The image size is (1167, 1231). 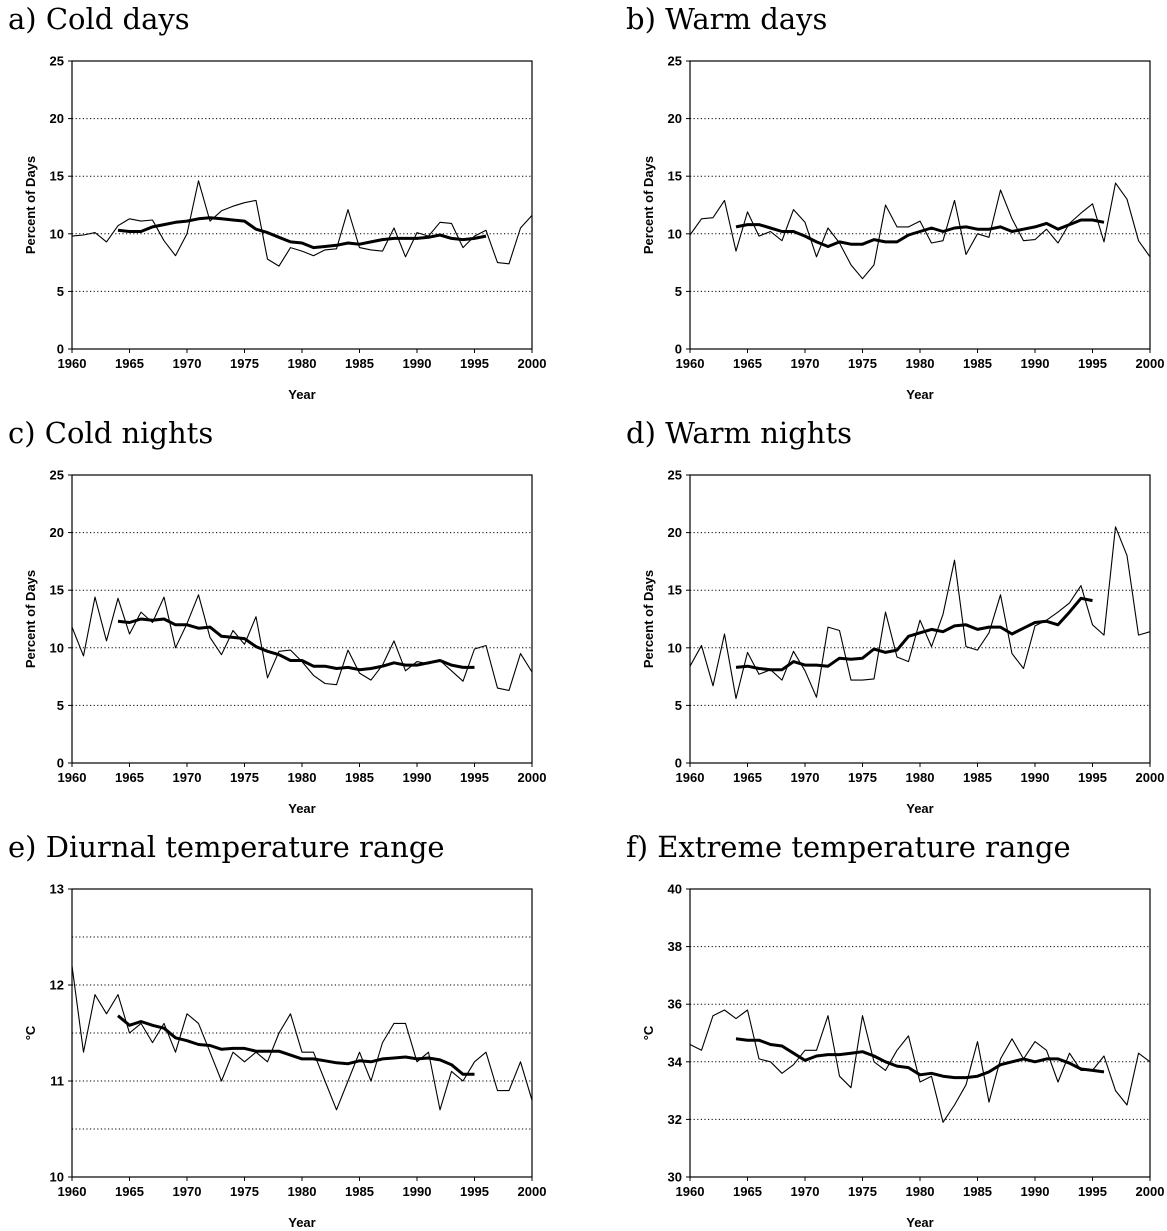 What do you see at coordinates (111, 433) in the screenshot?
I see `chart-title-c: c) Cold nights` at bounding box center [111, 433].